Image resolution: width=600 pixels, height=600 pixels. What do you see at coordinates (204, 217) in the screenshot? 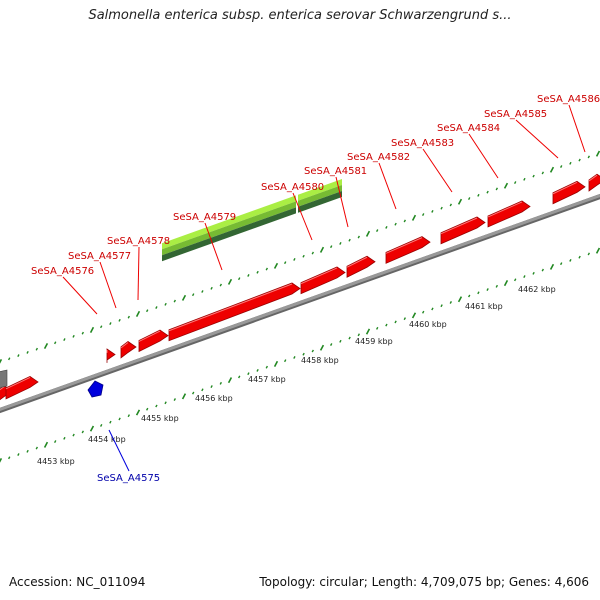
I see `gene-label: SeSA_A4579` at bounding box center [204, 217].